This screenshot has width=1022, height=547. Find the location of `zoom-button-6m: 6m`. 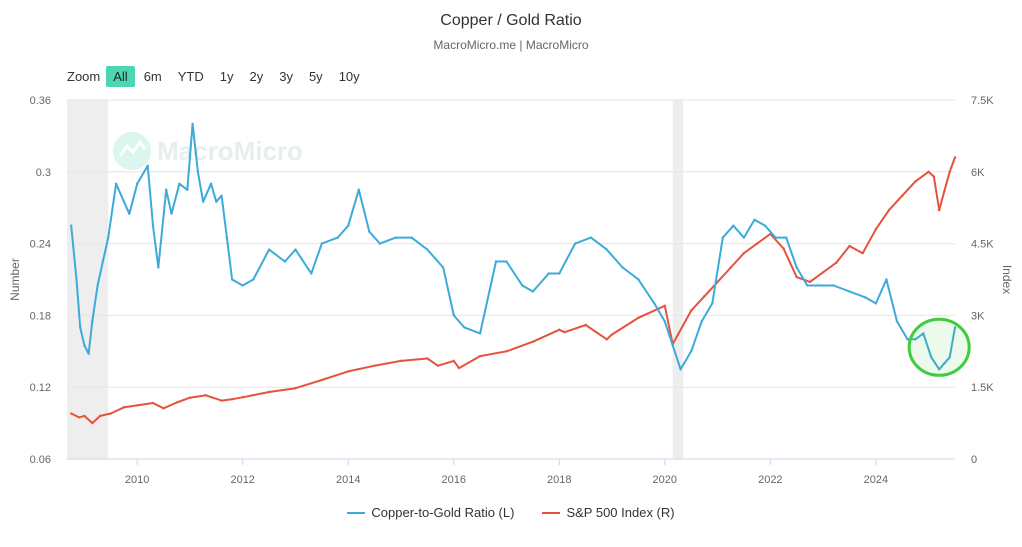

zoom-button-6m: 6m is located at coordinates (152, 76).